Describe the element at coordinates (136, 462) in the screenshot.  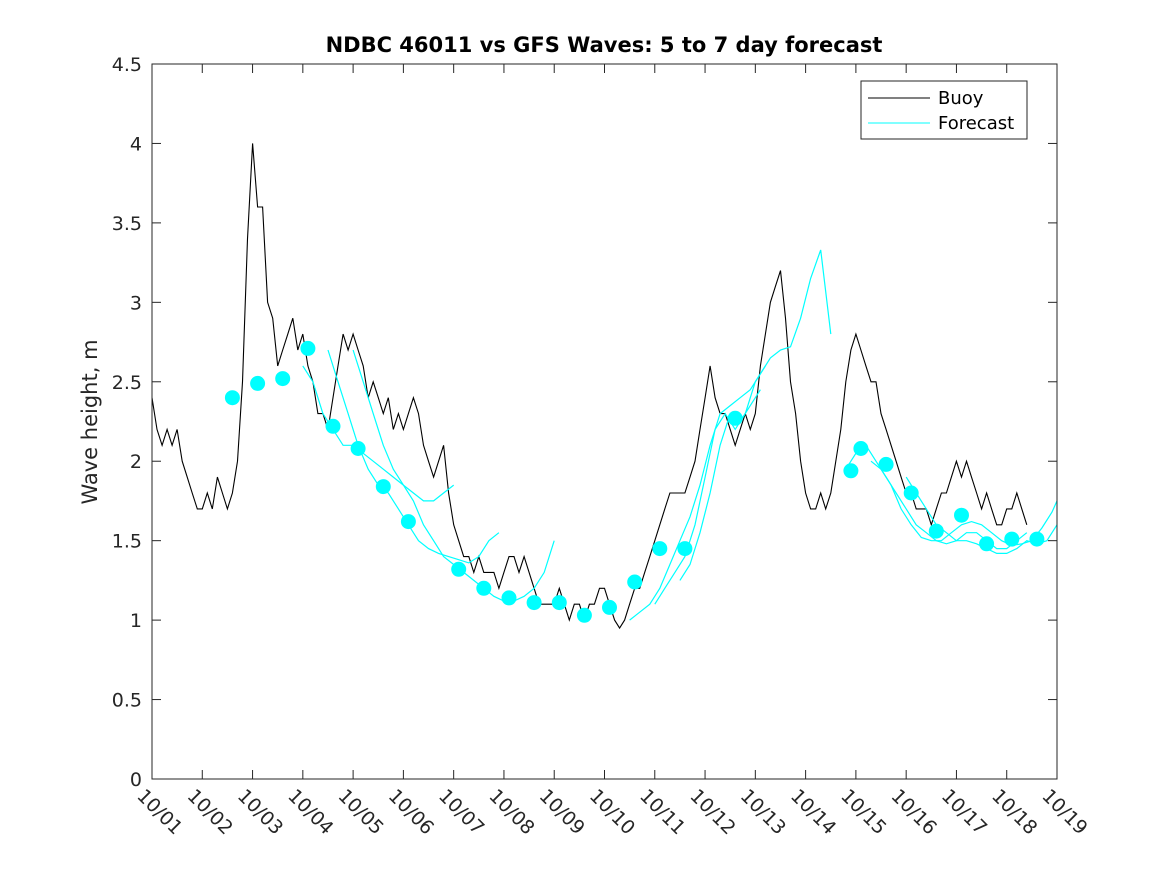
I see `y-tick-label: 2` at that location.